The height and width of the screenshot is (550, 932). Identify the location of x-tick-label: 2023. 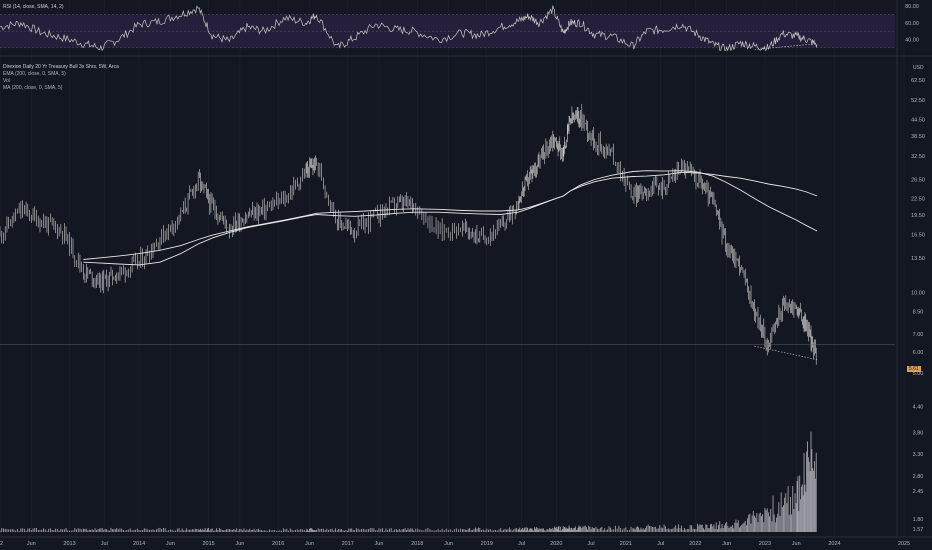
(765, 544).